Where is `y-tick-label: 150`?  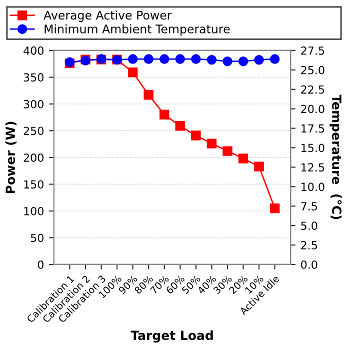
y-tick-label: 150 is located at coordinates (34, 184).